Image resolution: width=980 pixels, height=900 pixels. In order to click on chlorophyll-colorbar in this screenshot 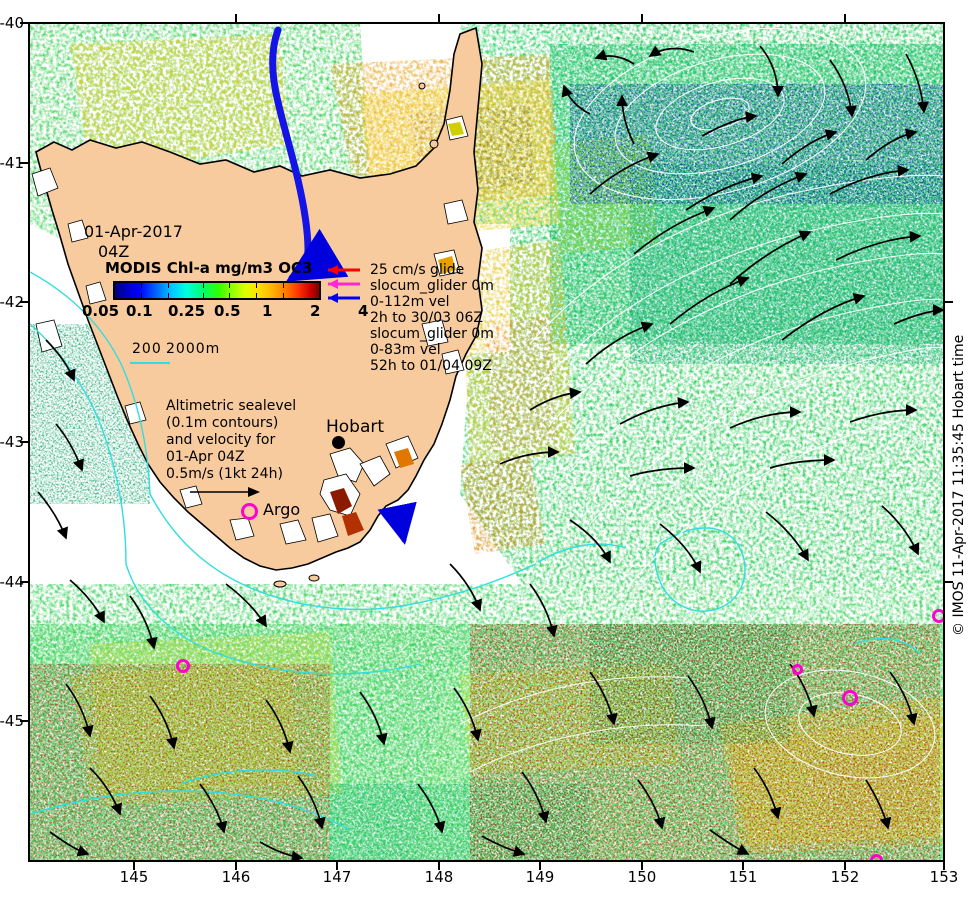, I will do `click(217, 290)`.